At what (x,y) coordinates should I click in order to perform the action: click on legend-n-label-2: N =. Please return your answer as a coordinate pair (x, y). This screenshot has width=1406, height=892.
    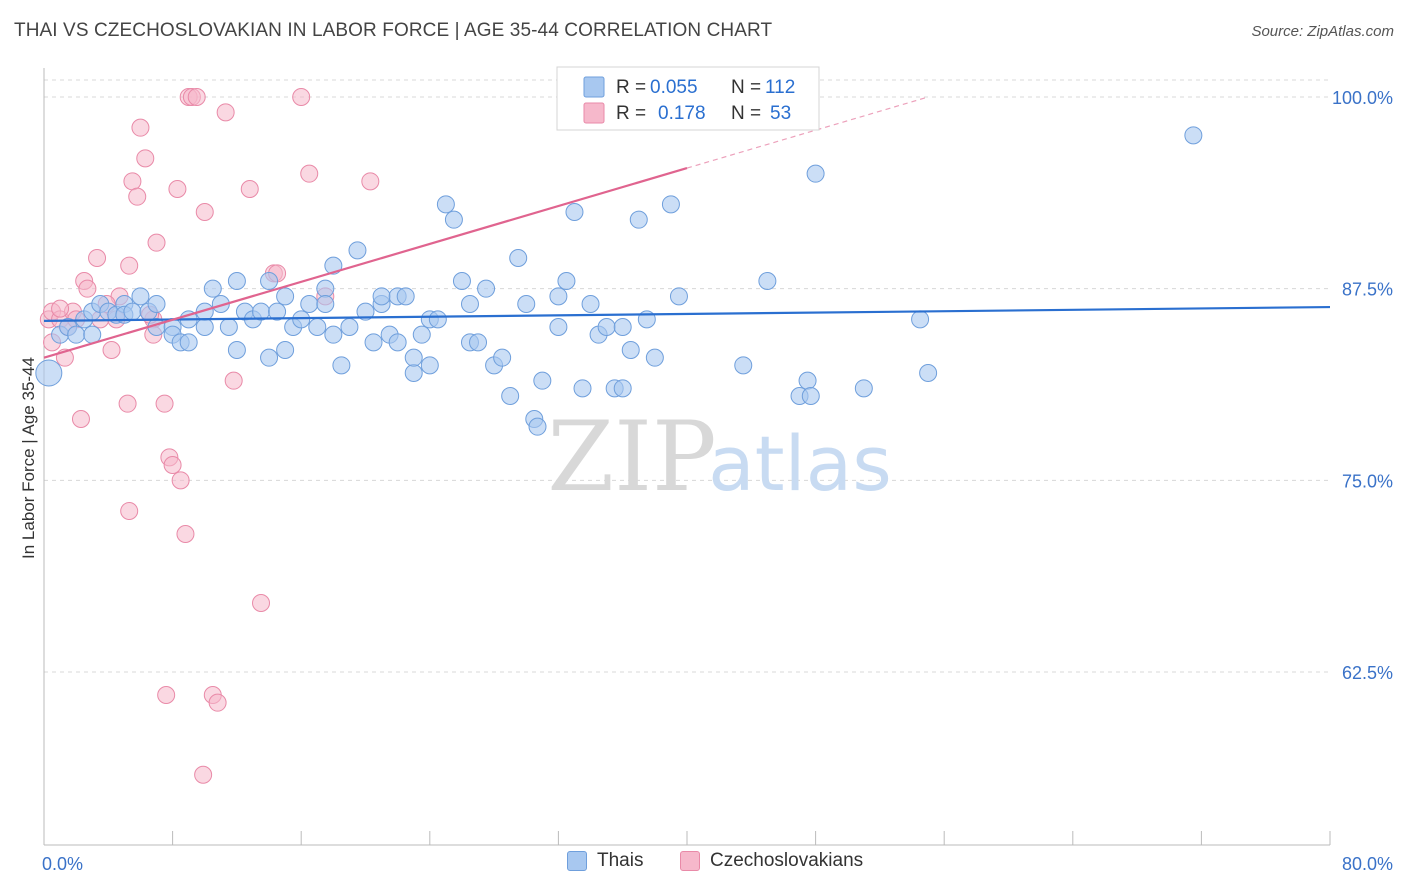
    Looking at the image, I should click on (746, 113).